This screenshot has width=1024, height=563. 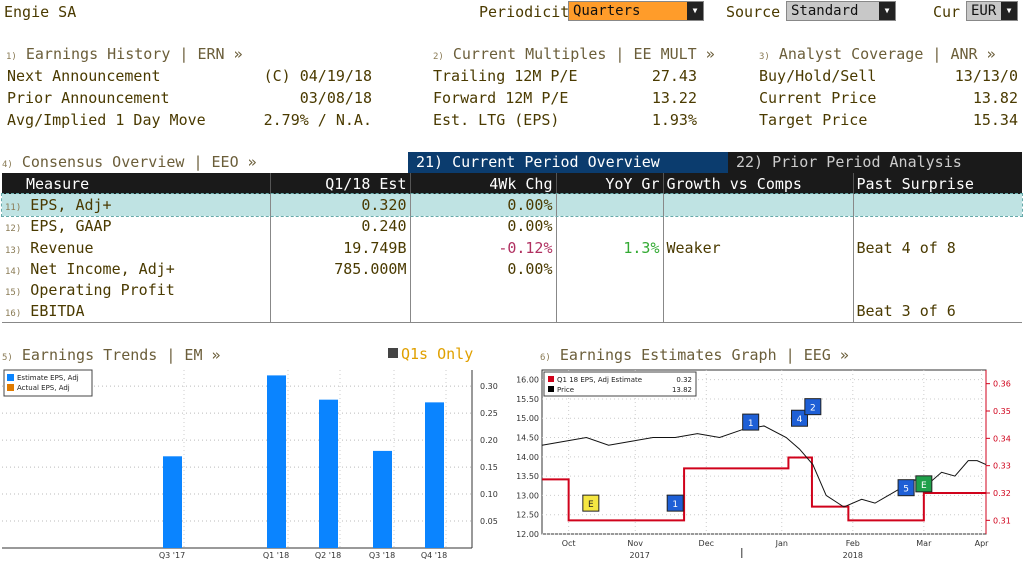 I want to click on source-value: Standard, so click(x=825, y=11).